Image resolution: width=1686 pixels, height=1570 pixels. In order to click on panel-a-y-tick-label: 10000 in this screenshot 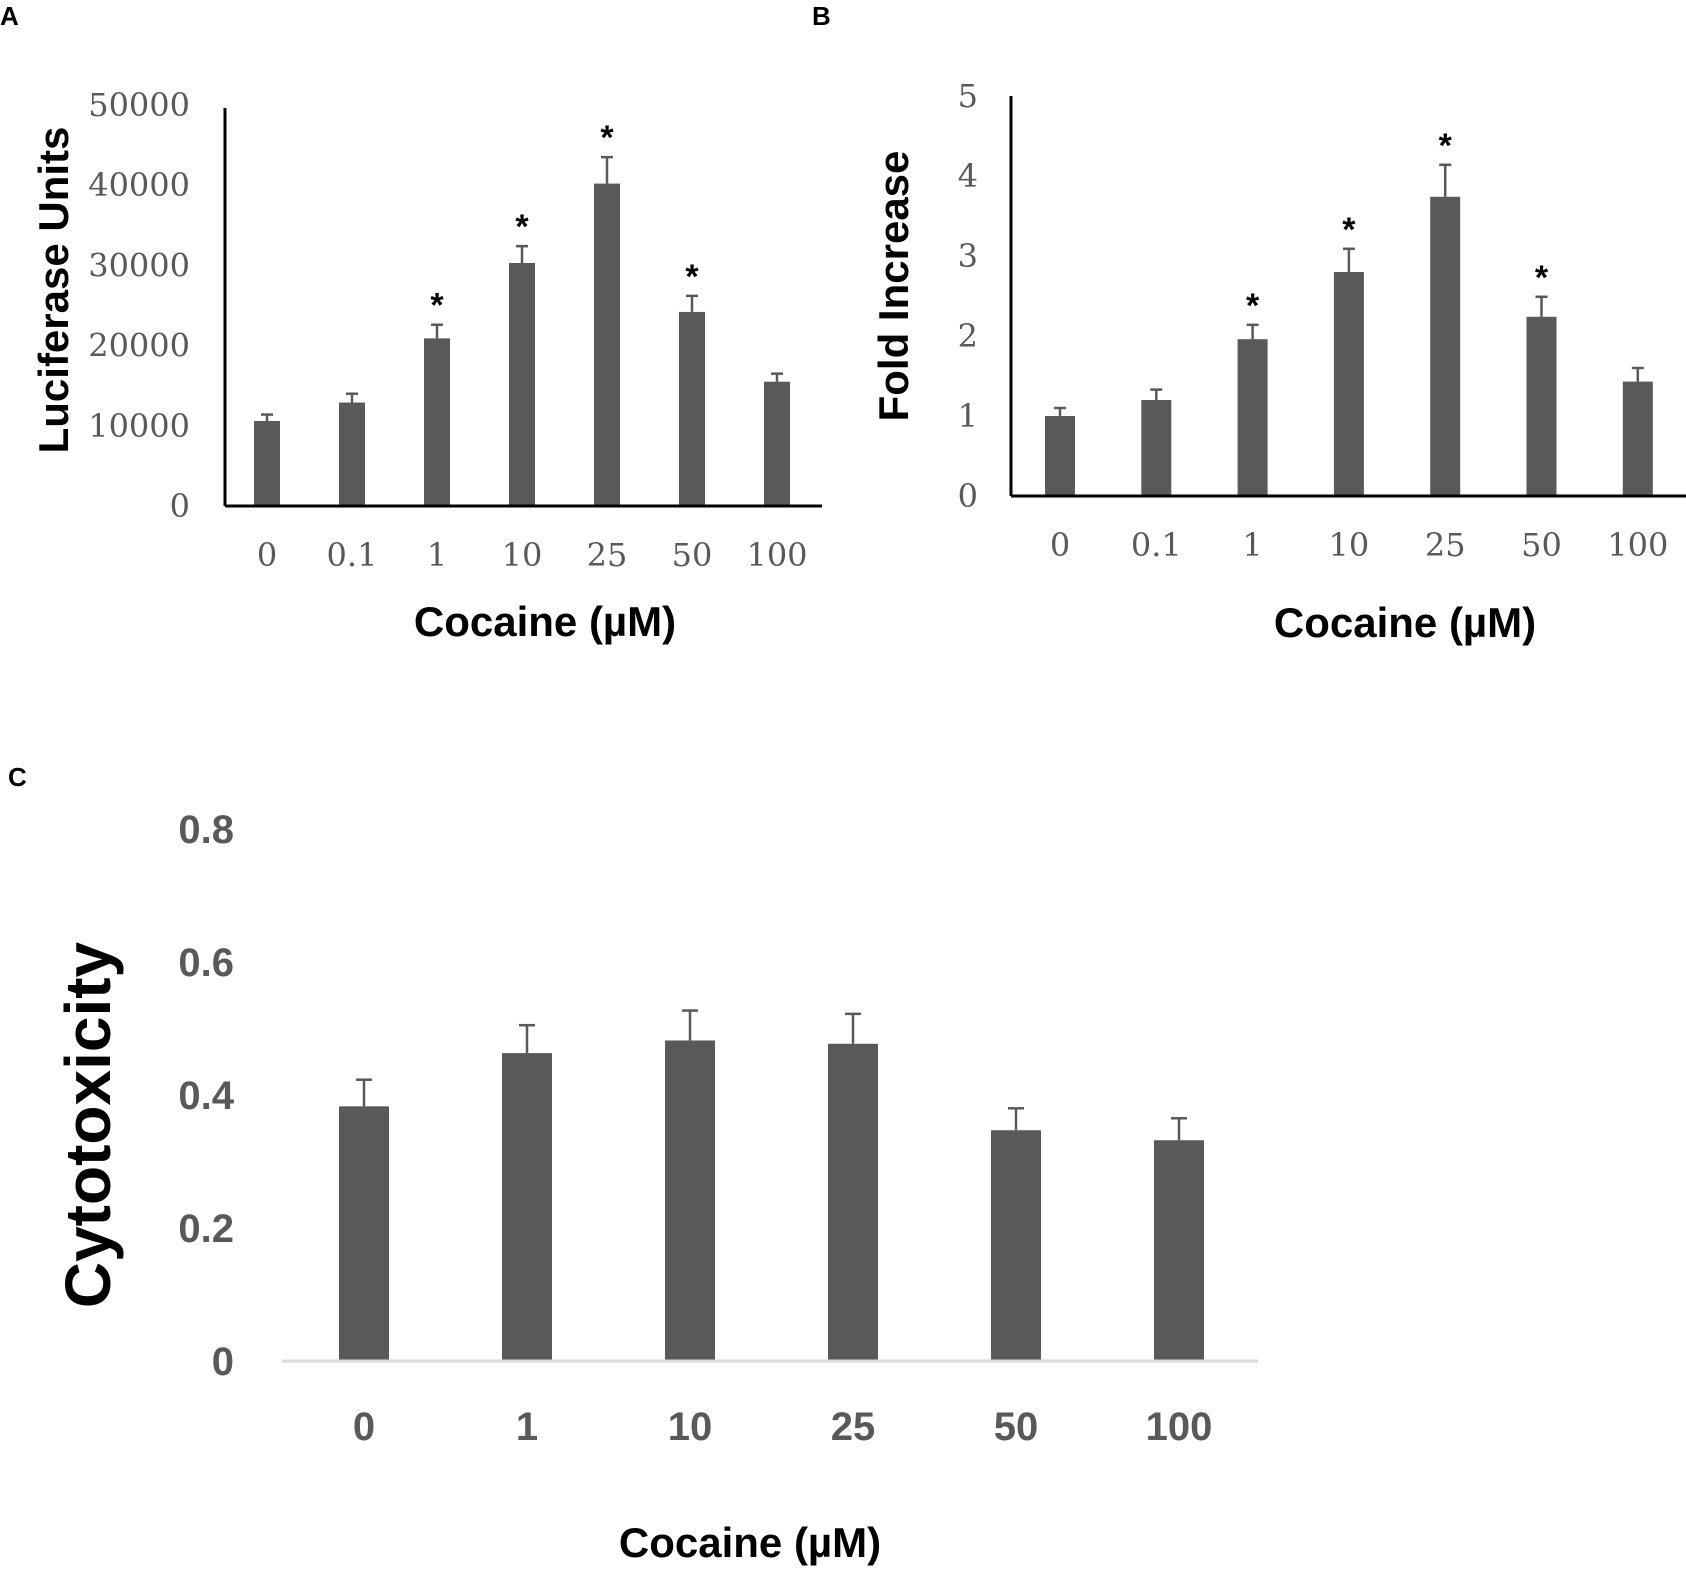, I will do `click(139, 426)`.